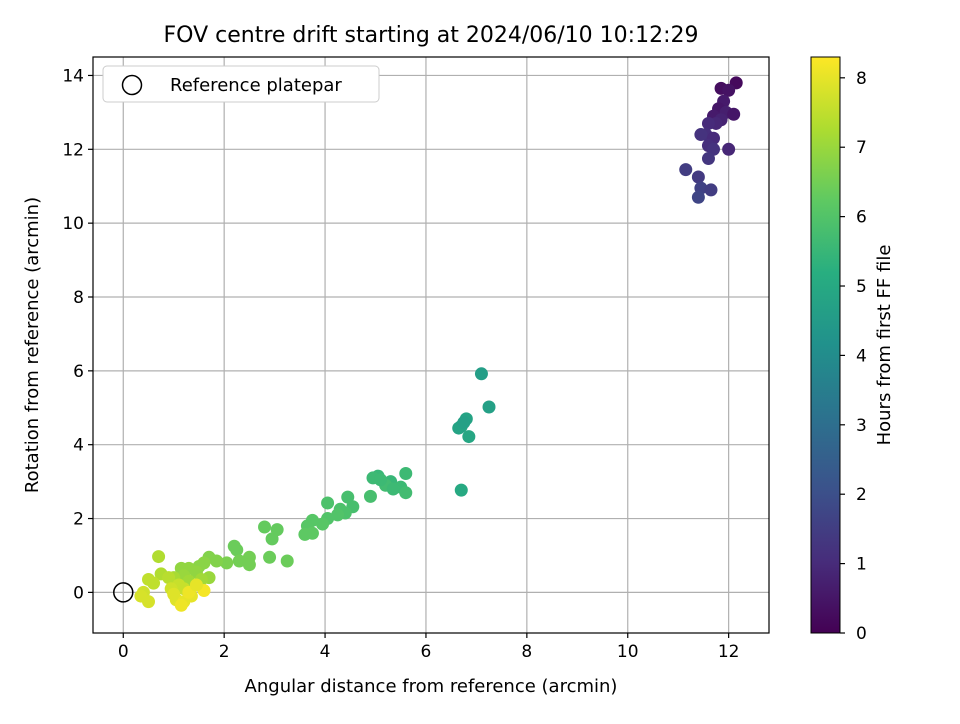  I want to click on colorbar-tick-label: 3, so click(861, 426).